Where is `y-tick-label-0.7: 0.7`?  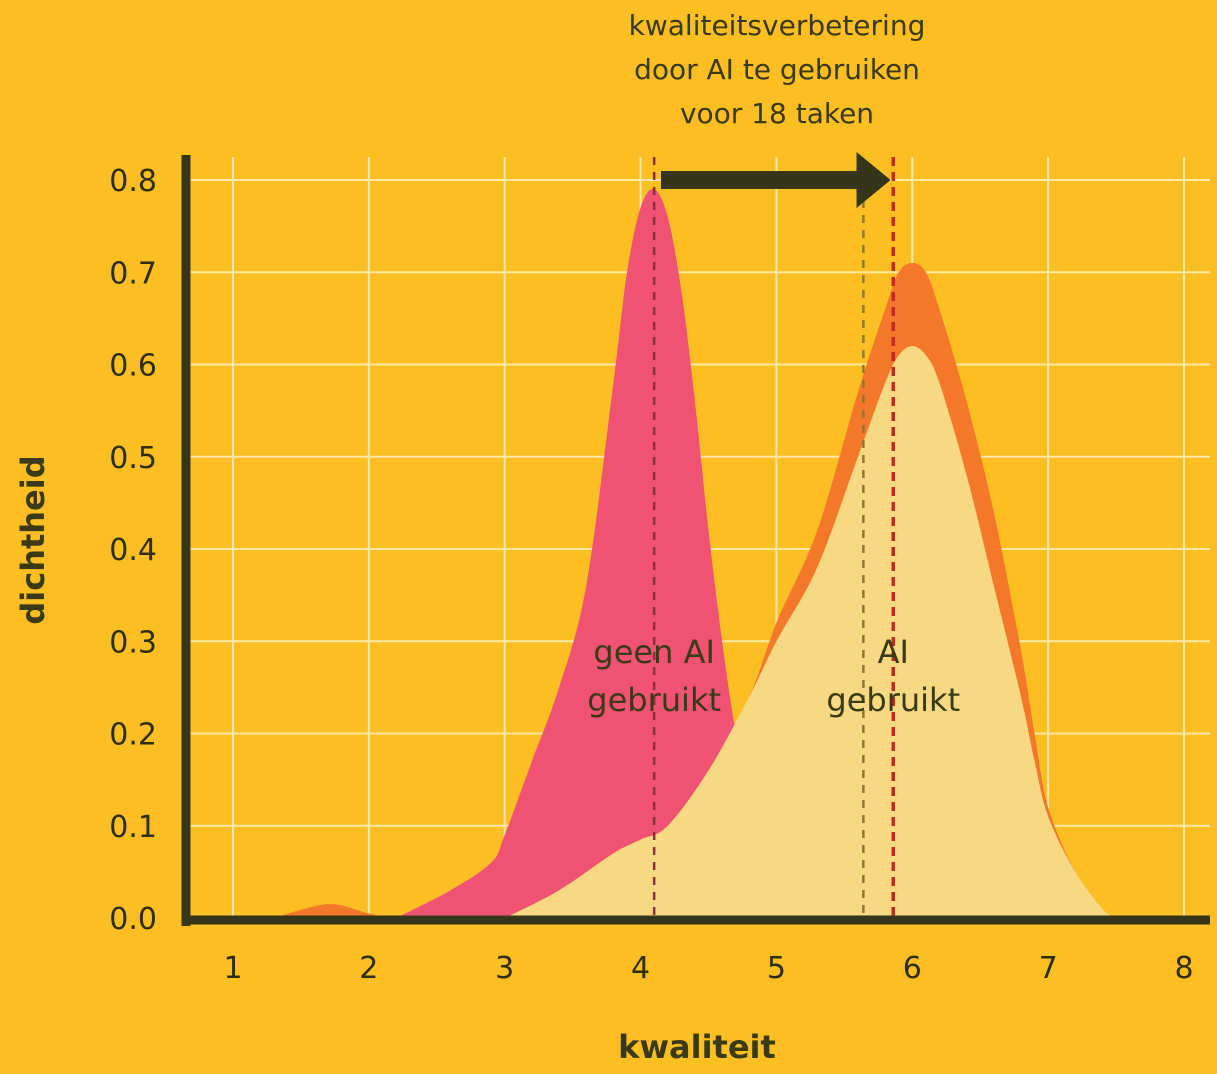
y-tick-label-0.7: 0.7 is located at coordinates (133, 273).